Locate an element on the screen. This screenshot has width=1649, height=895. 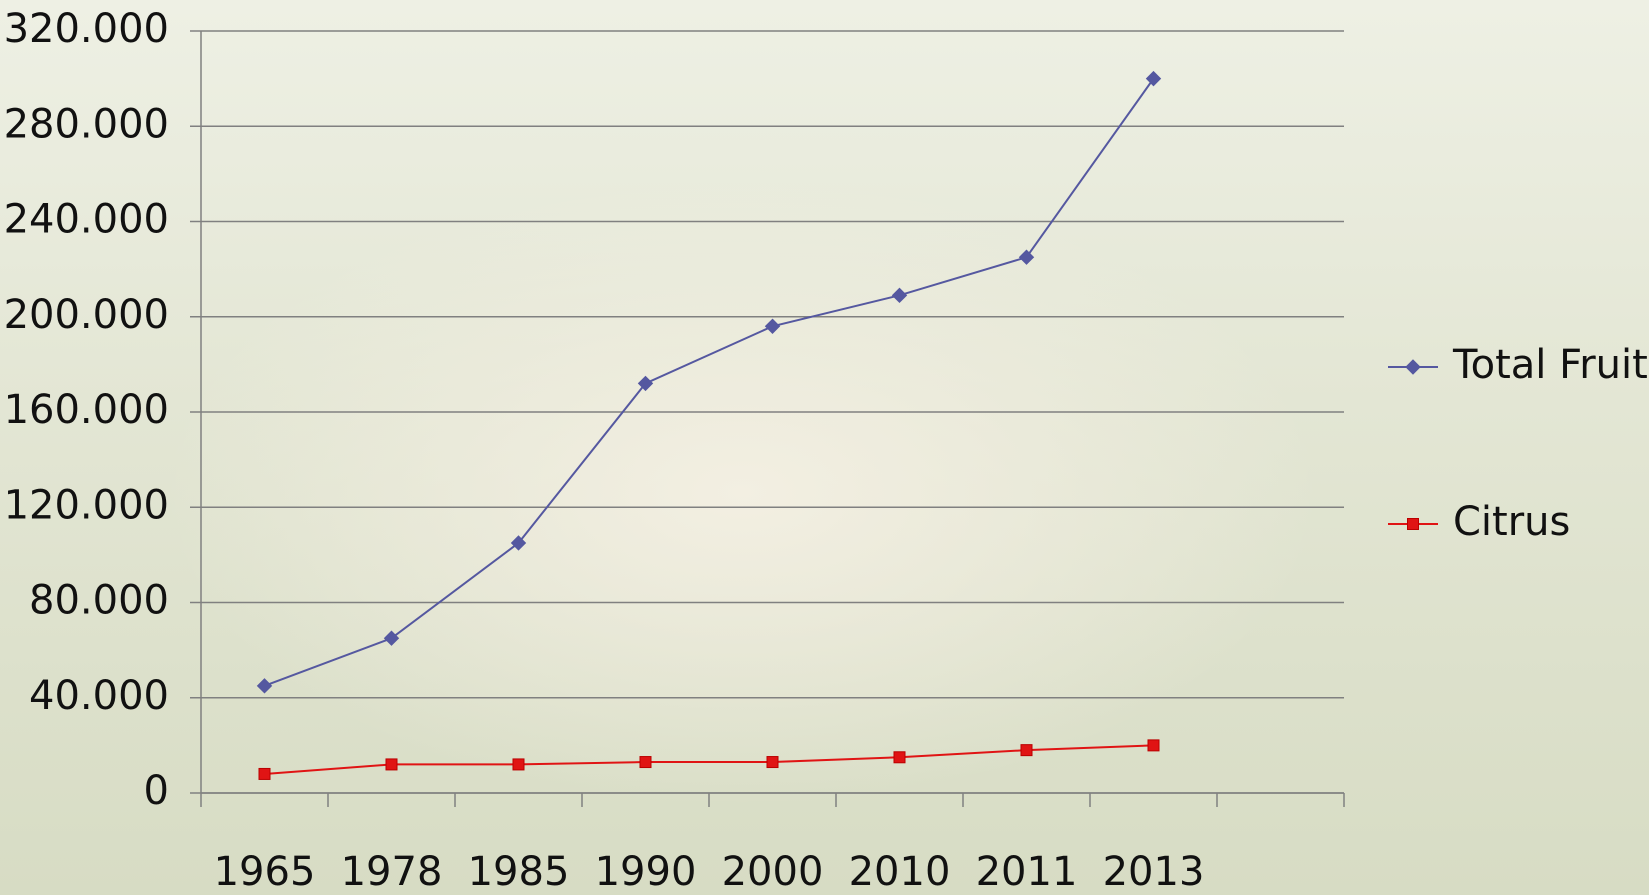
y-tick-label: 40.000 is located at coordinates (99, 696).